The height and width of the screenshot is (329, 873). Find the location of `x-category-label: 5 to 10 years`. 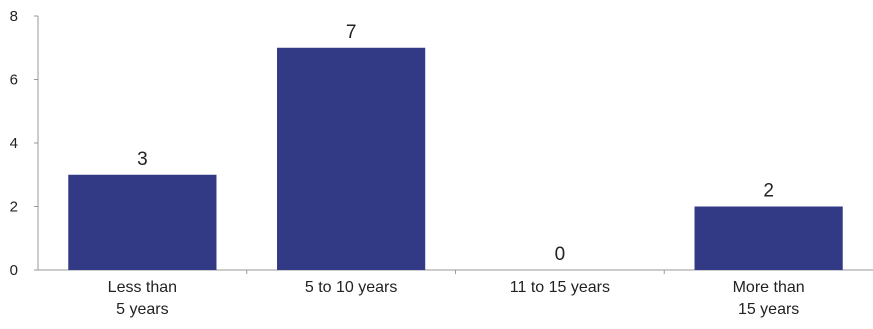

x-category-label: 5 to 10 years is located at coordinates (351, 287).